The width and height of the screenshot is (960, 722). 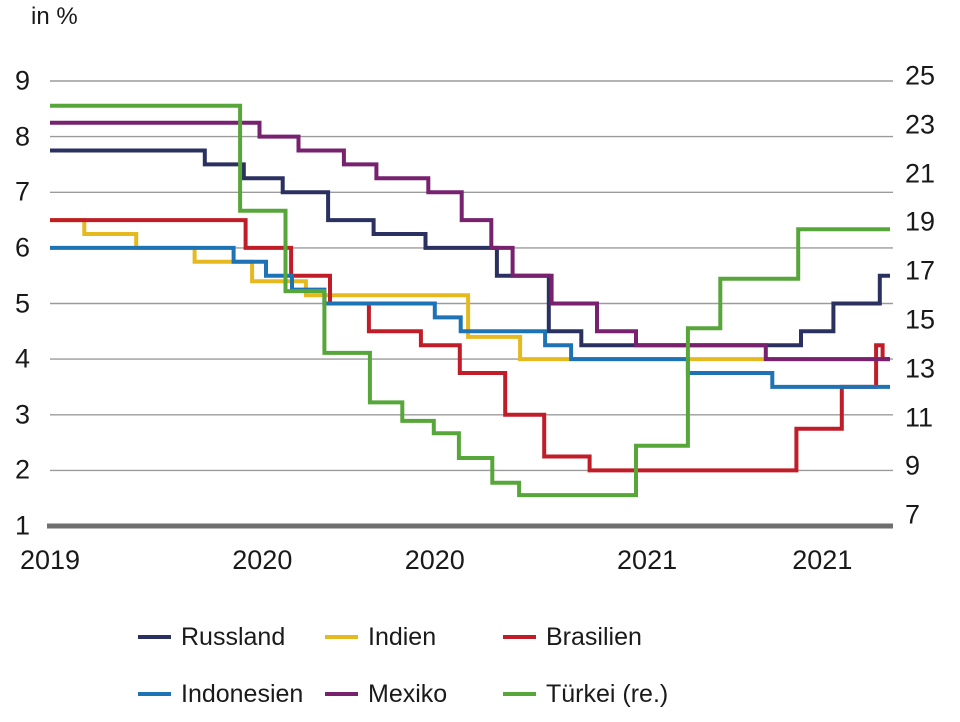 I want to click on right-axis-tick: 11, so click(x=919, y=417).